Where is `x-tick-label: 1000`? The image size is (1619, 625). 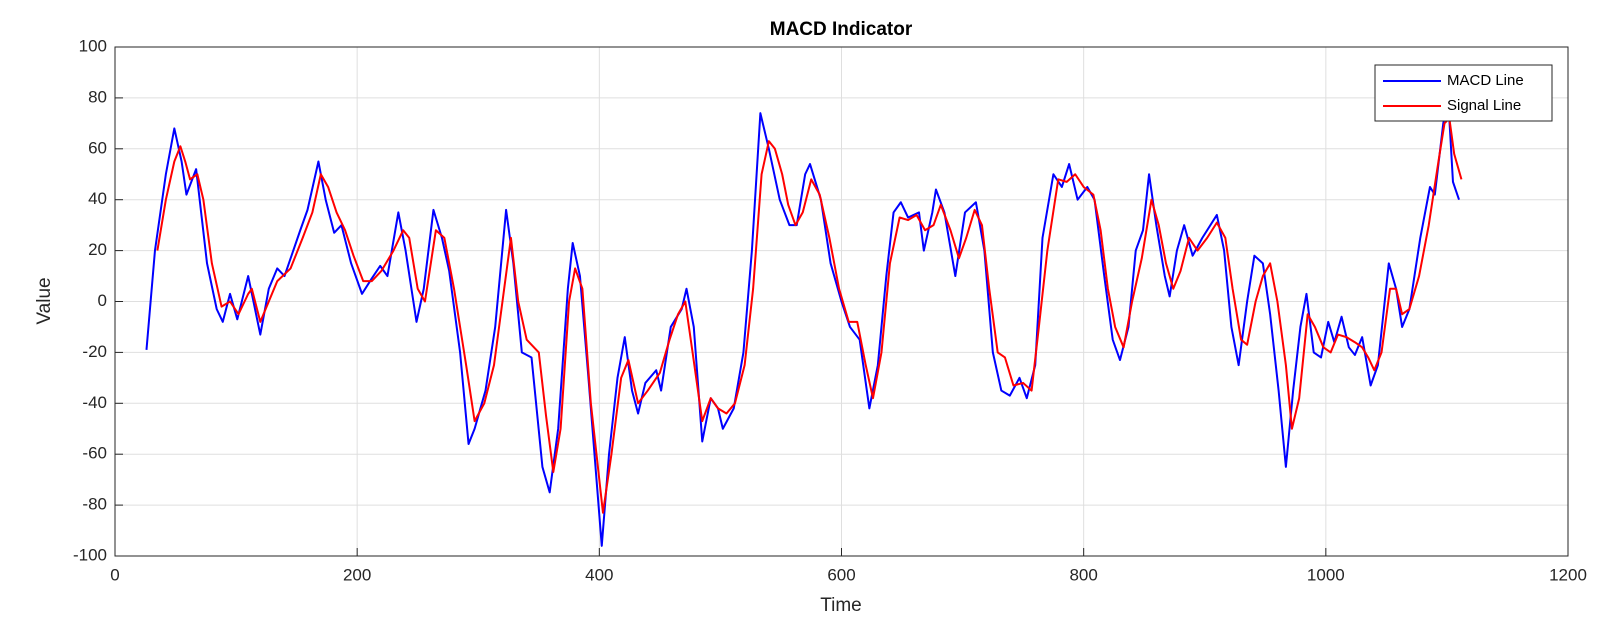
x-tick-label: 1000 is located at coordinates (1326, 574).